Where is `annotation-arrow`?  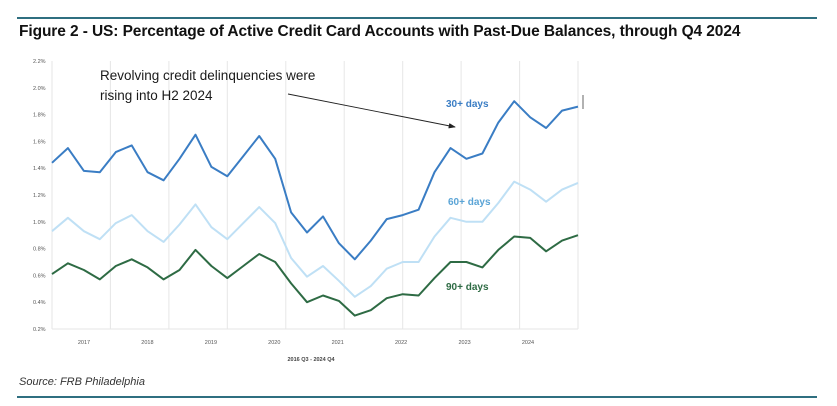 annotation-arrow is located at coordinates (371, 111).